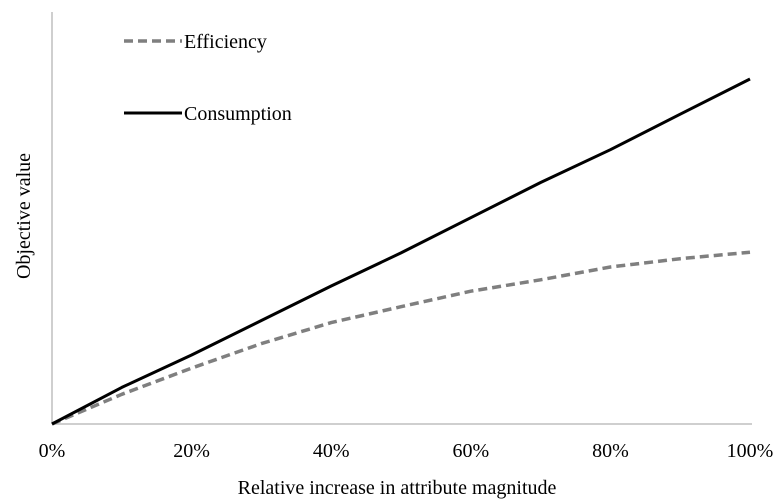 Image resolution: width=782 pixels, height=500 pixels. What do you see at coordinates (406, 451) in the screenshot?
I see `x-tick-labels: 0% 20% 40% 60% 80% 100%` at bounding box center [406, 451].